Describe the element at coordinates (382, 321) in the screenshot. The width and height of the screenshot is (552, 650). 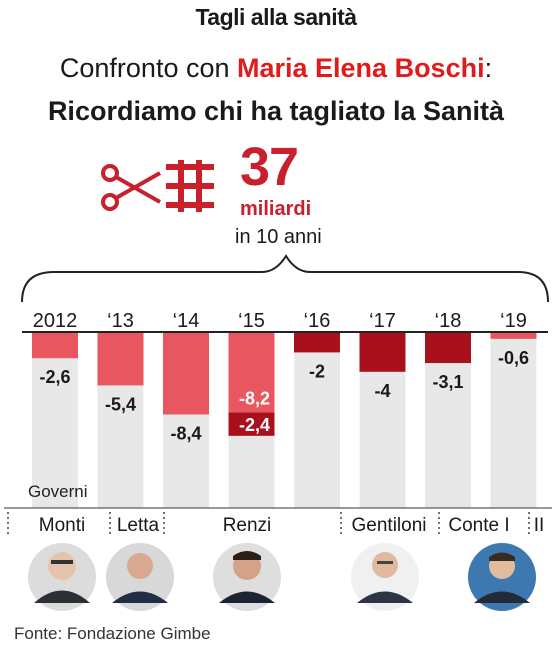
I see `x-tick-label-5: ‘17` at that location.